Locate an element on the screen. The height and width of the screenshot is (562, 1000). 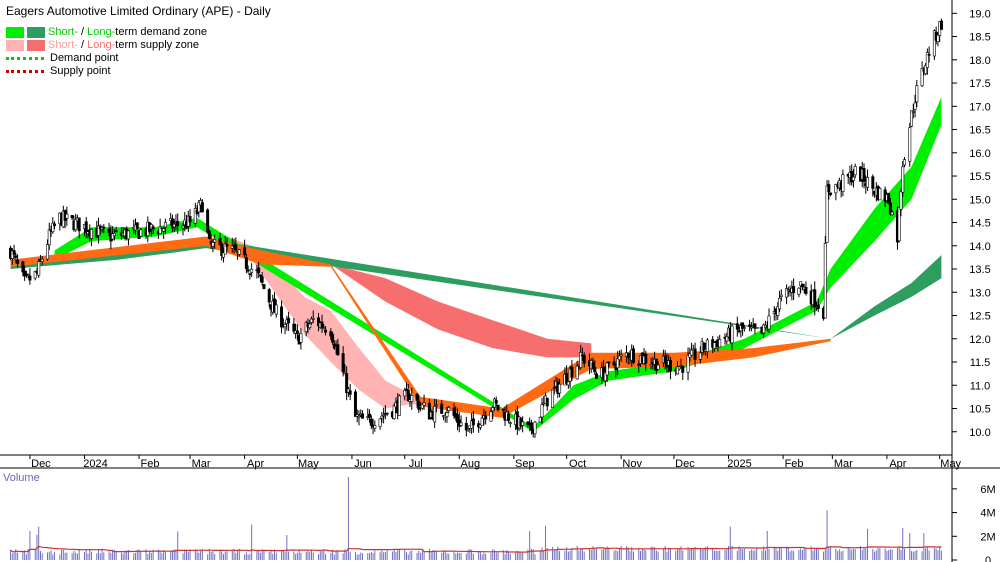
x-tick-label: Dec is located at coordinates (685, 464).